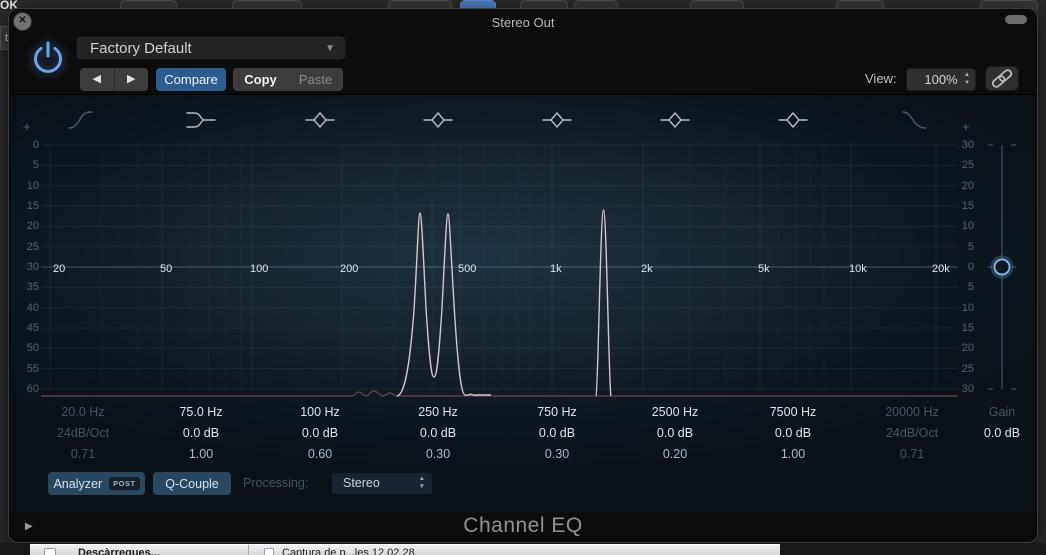 The width and height of the screenshot is (1046, 555). I want to click on taskbar-item-screenshot: Captura de p...les 12.02.28, so click(348, 551).